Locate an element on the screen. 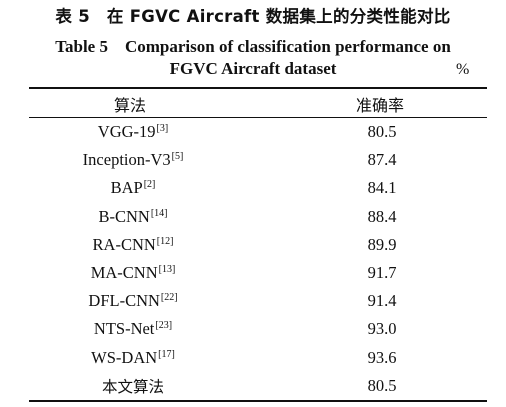 This screenshot has width=506, height=407. algorithm-name: WS-DAN is located at coordinates (124, 357).